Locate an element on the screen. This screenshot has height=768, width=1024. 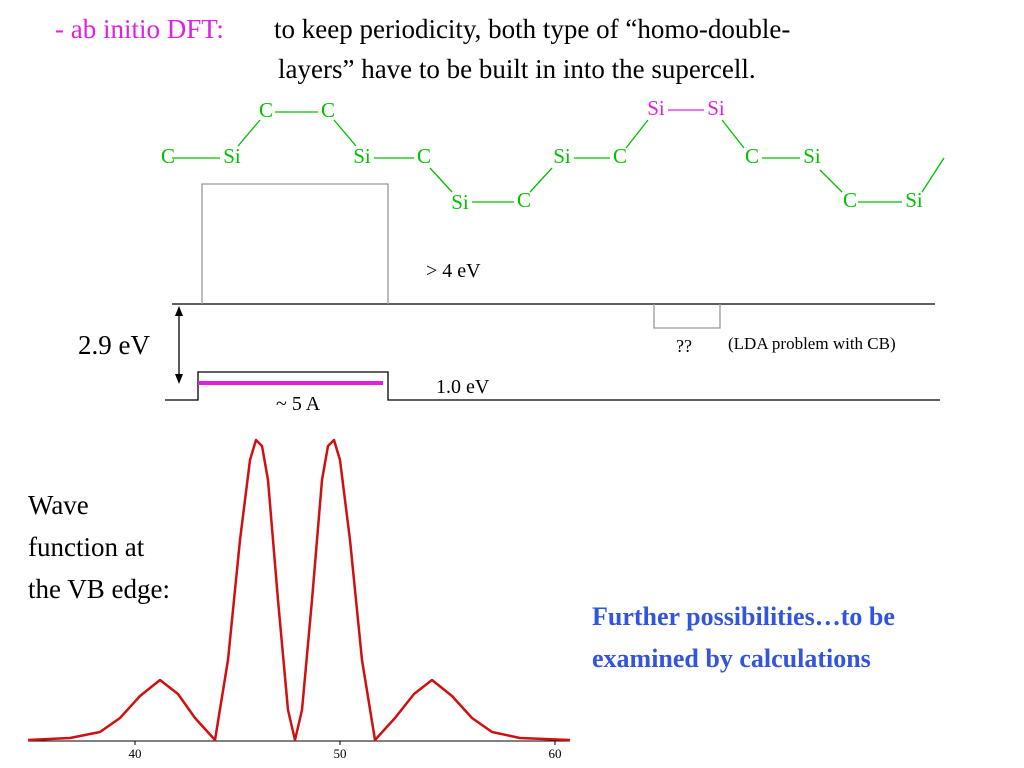
remark: Further possibilities…to be is located at coordinates (743, 616).